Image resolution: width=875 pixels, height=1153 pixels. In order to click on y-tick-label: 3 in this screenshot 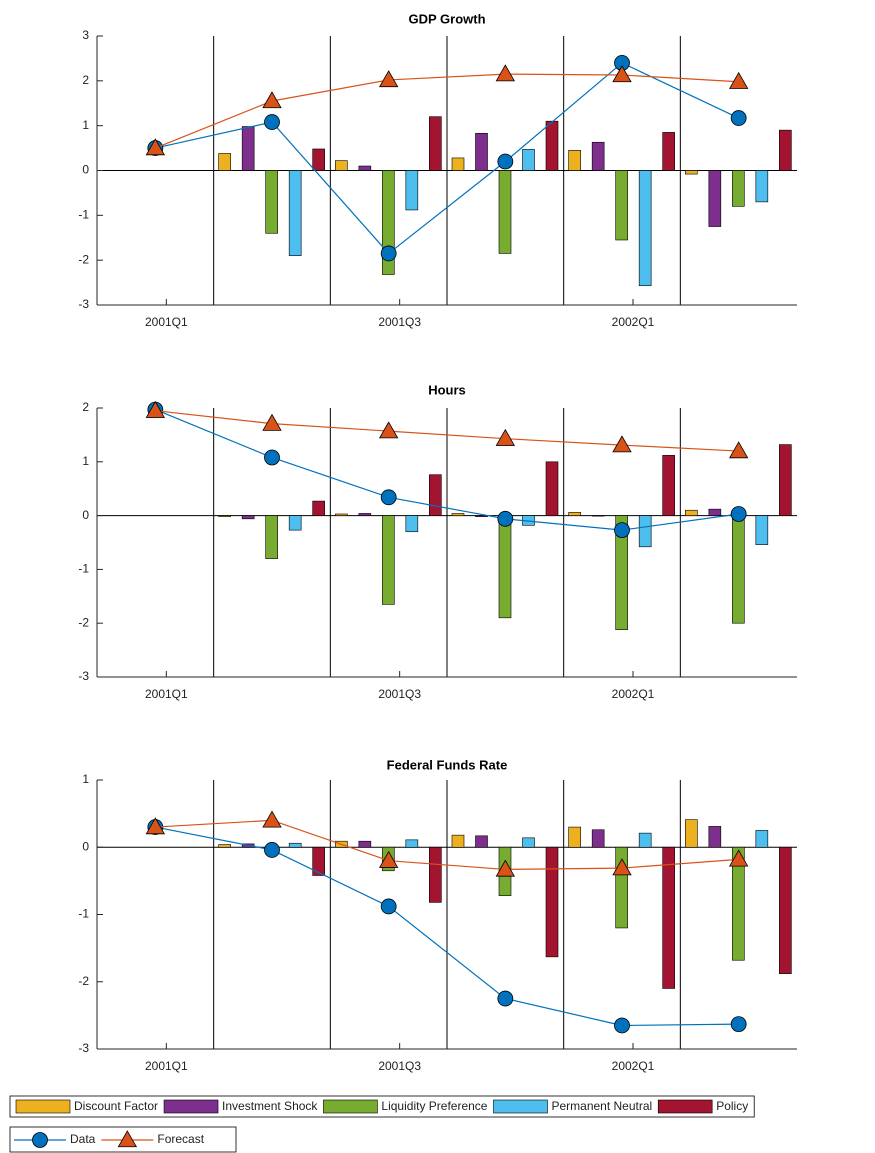, I will do `click(85, 35)`.